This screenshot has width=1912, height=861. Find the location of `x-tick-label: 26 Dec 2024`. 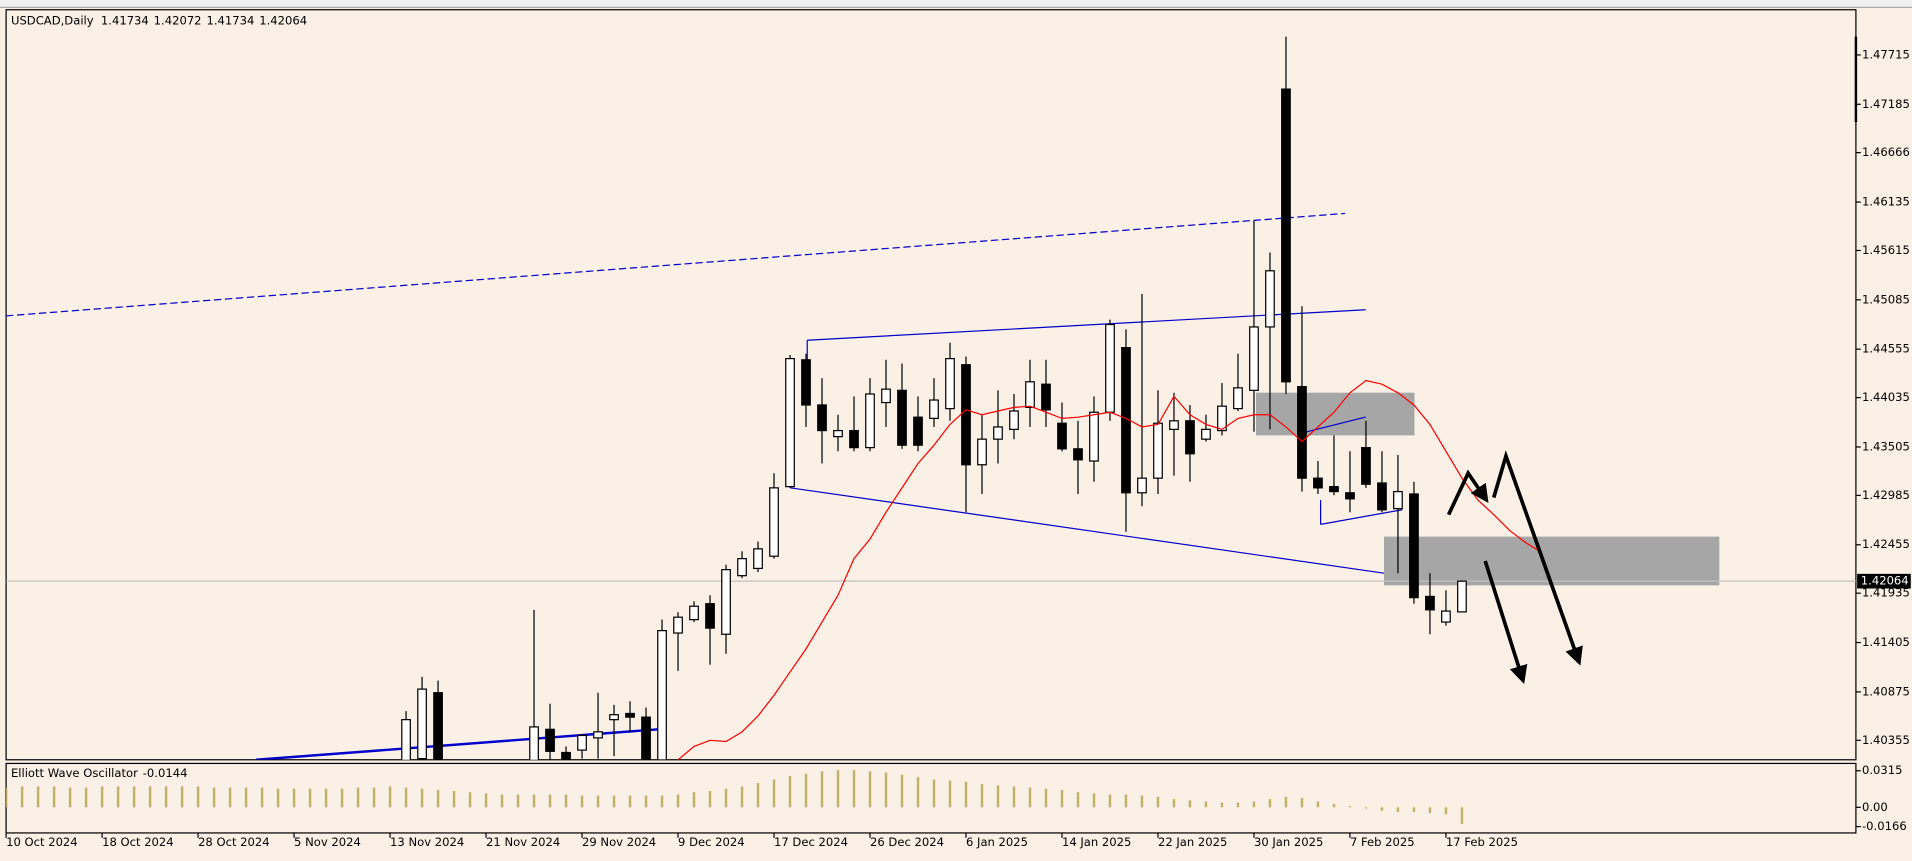

x-tick-label: 26 Dec 2024 is located at coordinates (907, 842).